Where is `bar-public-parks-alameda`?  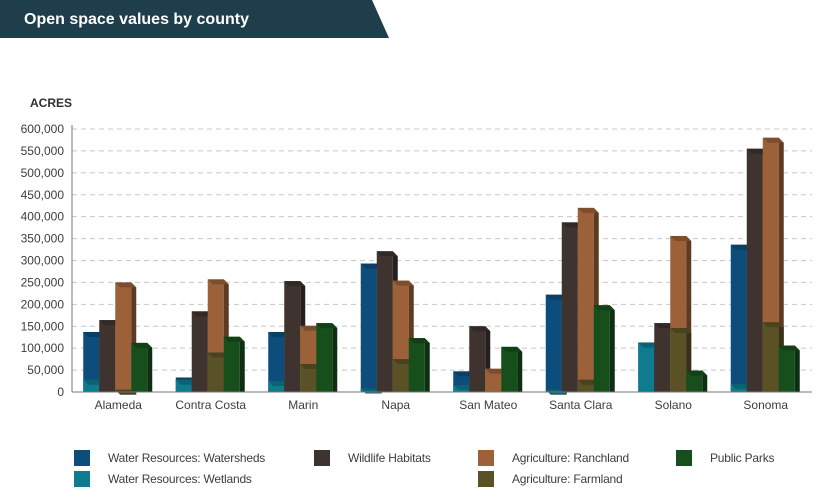 bar-public-parks-alameda is located at coordinates (142, 367).